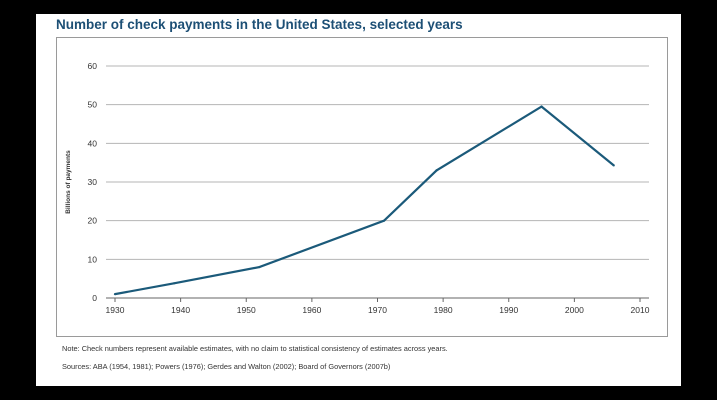 The image size is (717, 400). Describe the element at coordinates (246, 310) in the screenshot. I see `x-tick-label-1950: 1950` at that location.